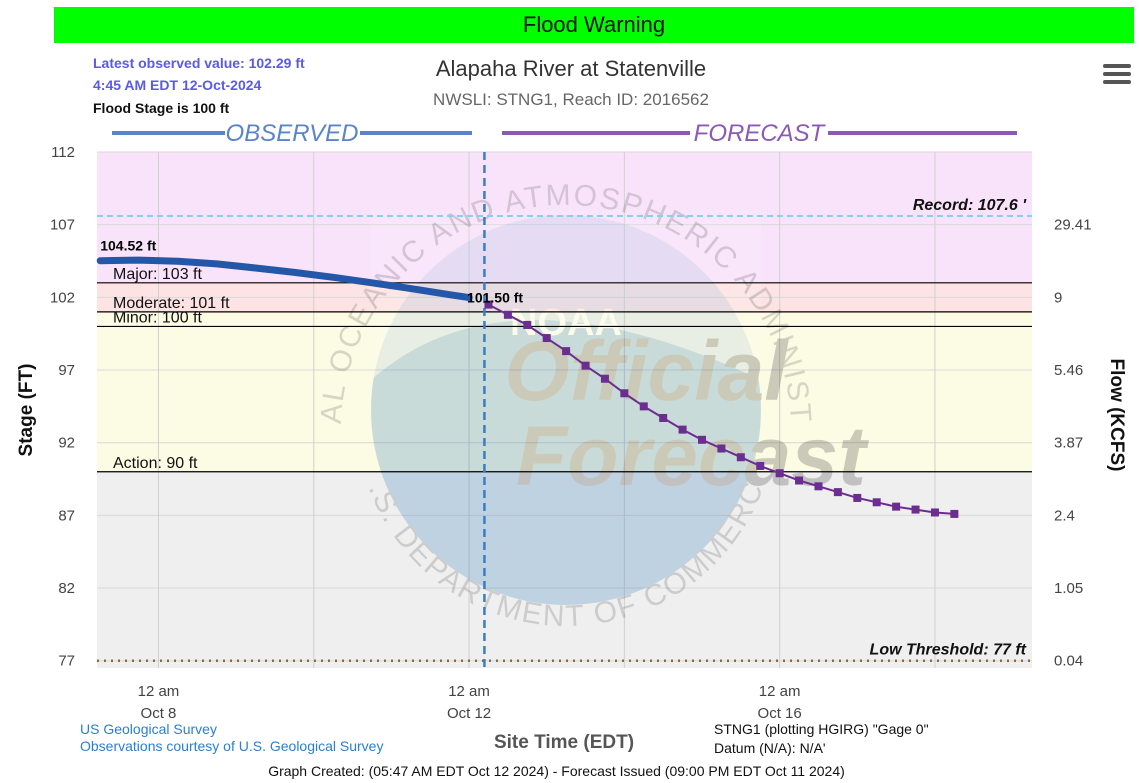 The height and width of the screenshot is (783, 1139). Describe the element at coordinates (66, 515) in the screenshot. I see `y-tick-label: 87` at that location.